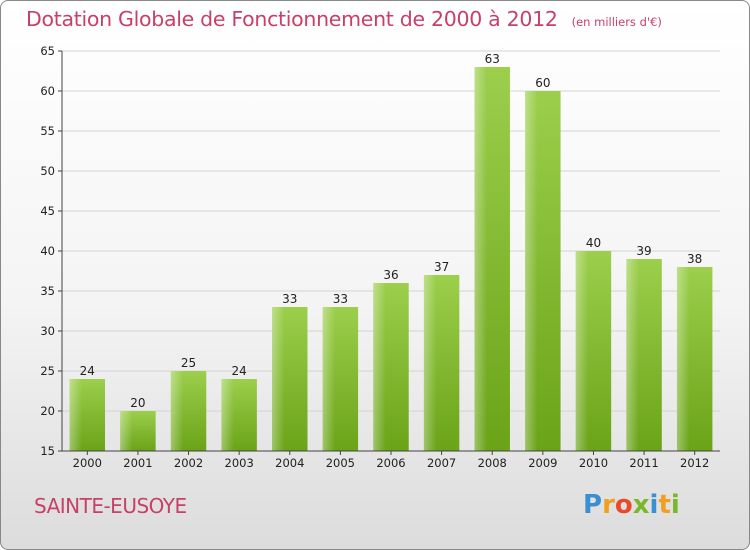 The width and height of the screenshot is (750, 550). What do you see at coordinates (631, 505) in the screenshot?
I see `proxiti-logo: Proxiti` at bounding box center [631, 505].